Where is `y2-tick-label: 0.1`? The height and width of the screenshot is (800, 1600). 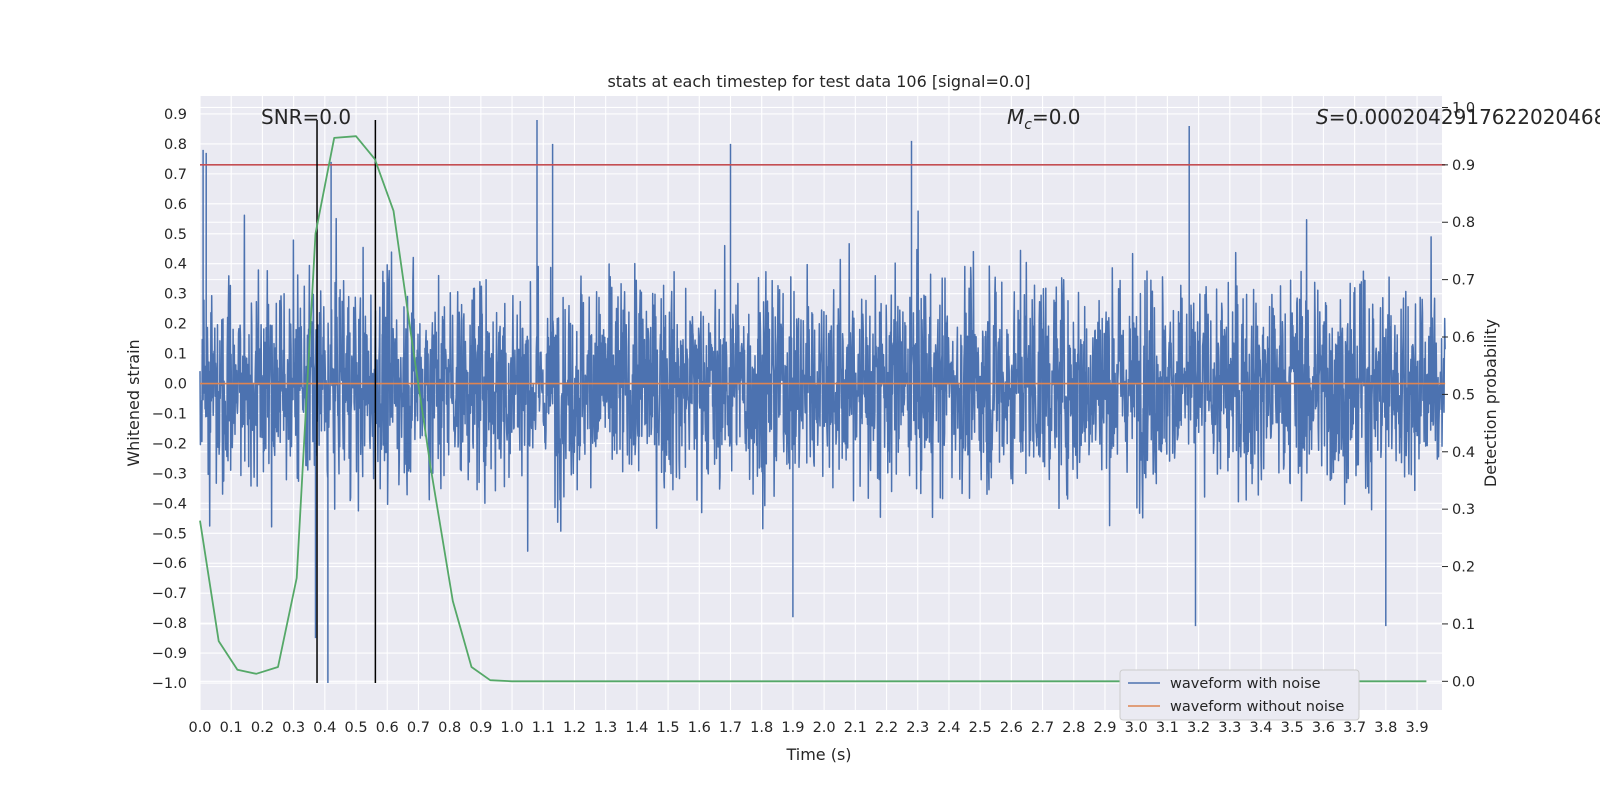
y2-tick-label: 0.1 is located at coordinates (1463, 625).